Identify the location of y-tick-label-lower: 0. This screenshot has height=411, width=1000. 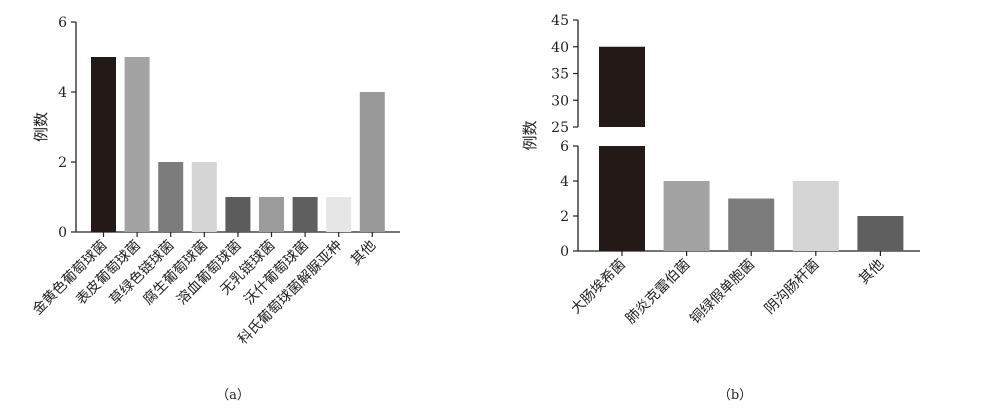
(564, 252).